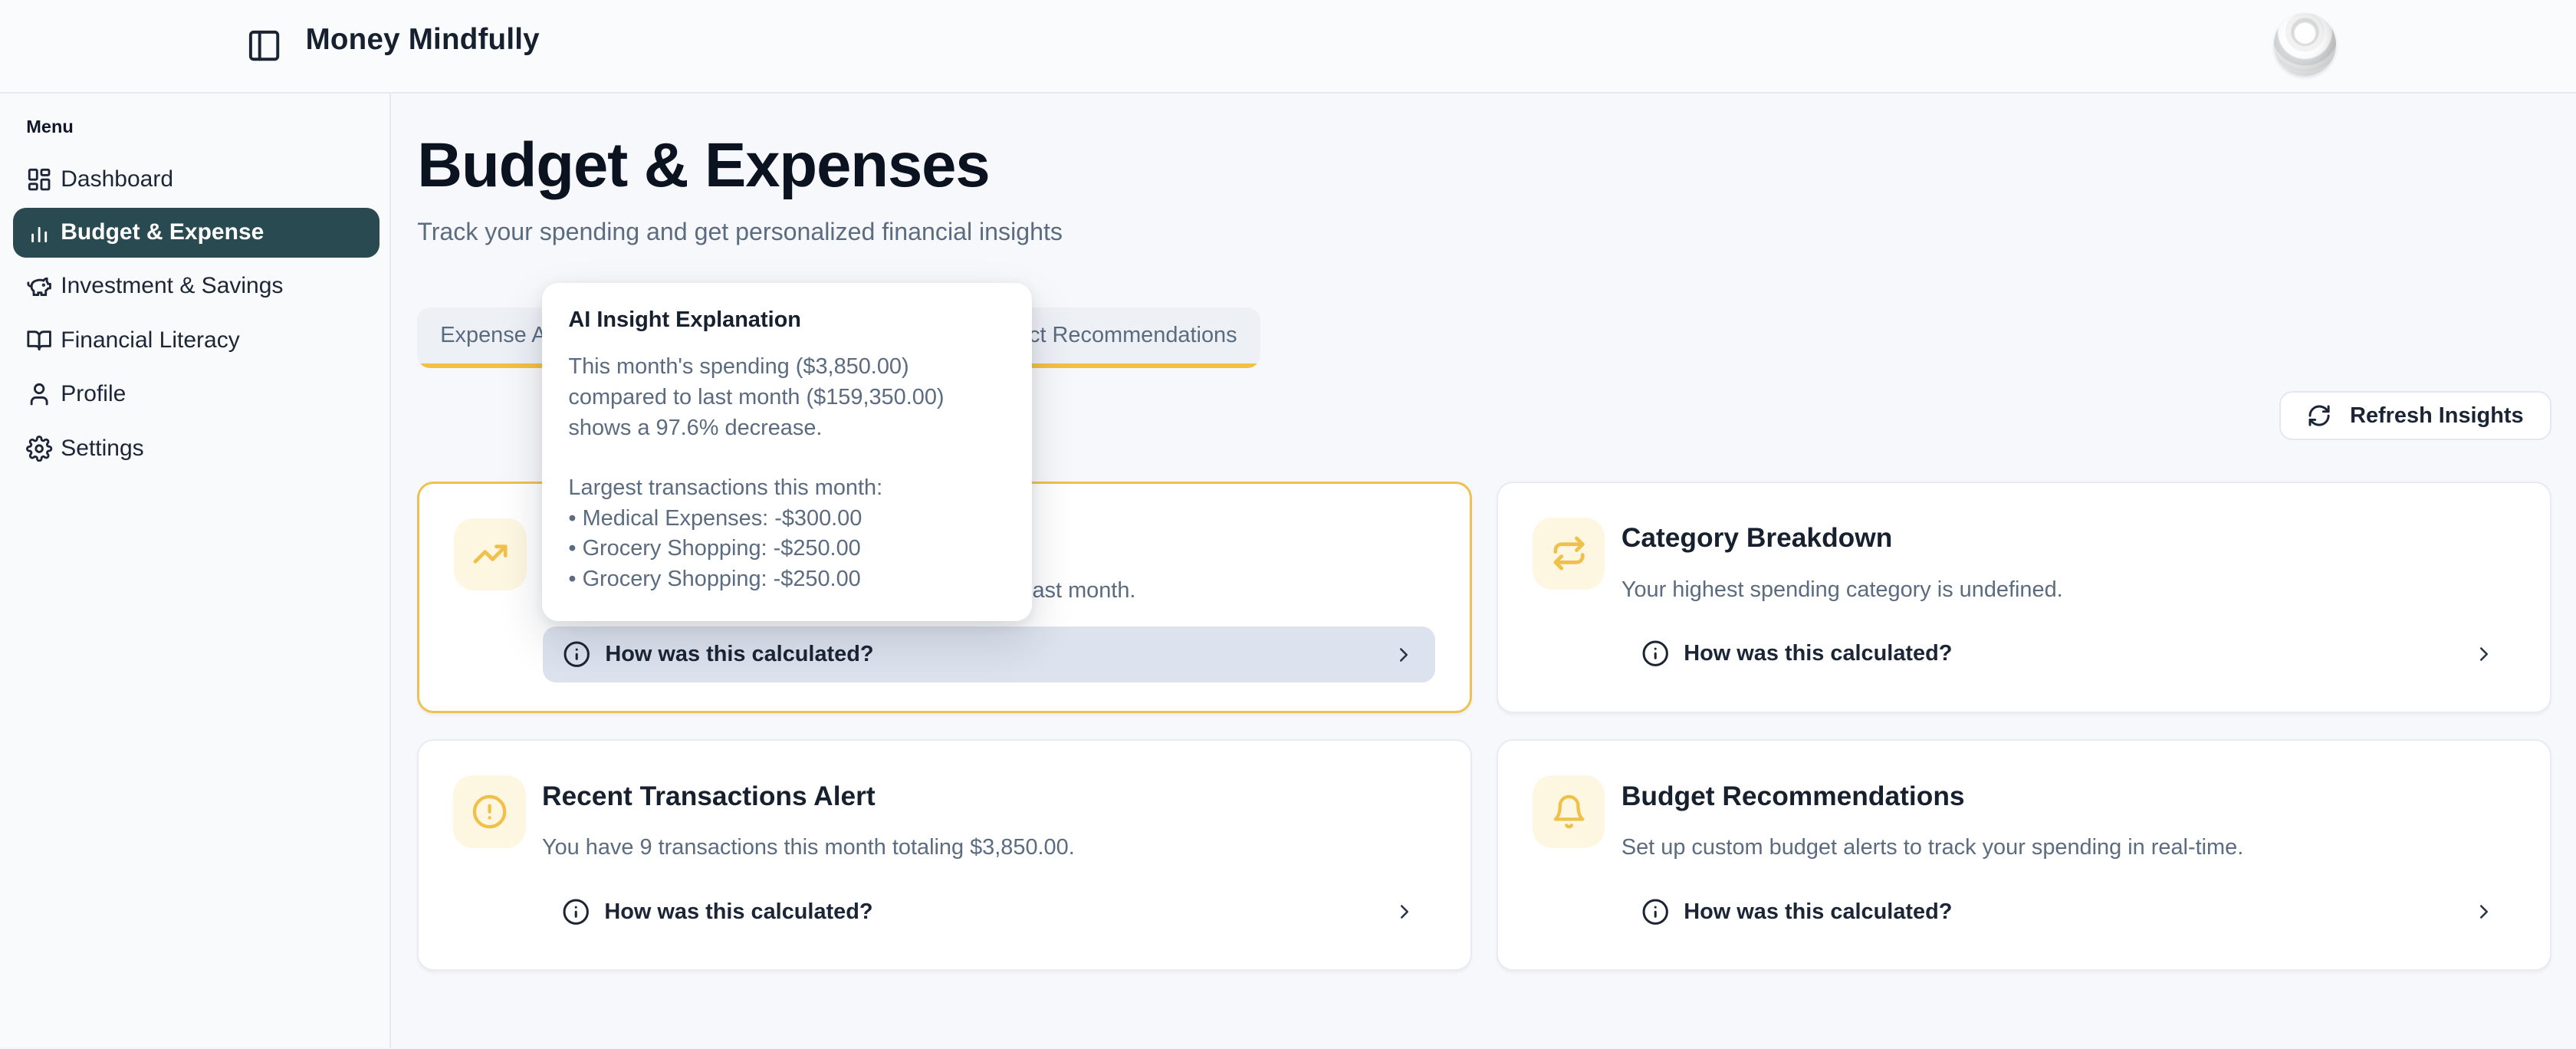 Image resolution: width=2576 pixels, height=1049 pixels. Describe the element at coordinates (39, 179) in the screenshot. I see `layout-dashboard-icon` at that location.